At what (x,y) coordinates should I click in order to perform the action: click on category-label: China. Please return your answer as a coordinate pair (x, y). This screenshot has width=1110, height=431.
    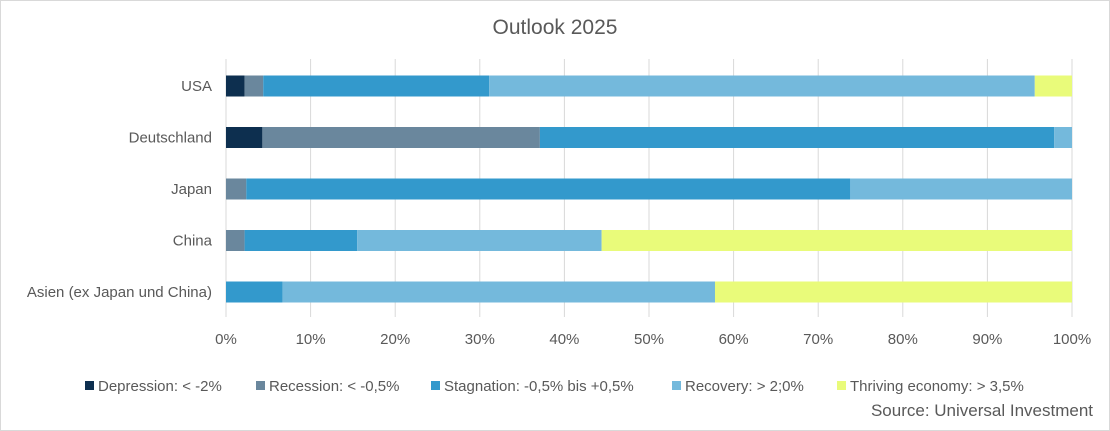
    Looking at the image, I should click on (193, 241).